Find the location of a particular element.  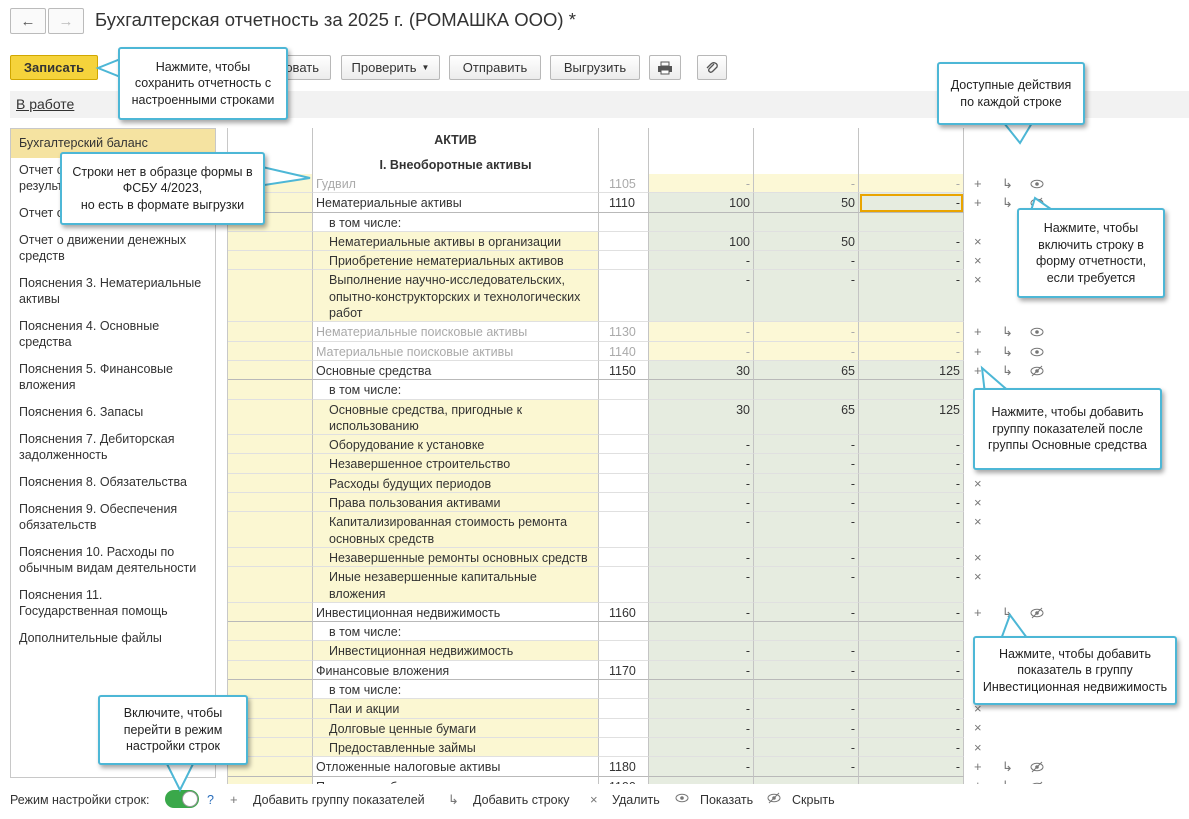

footer-icon: + is located at coordinates (234, 799).